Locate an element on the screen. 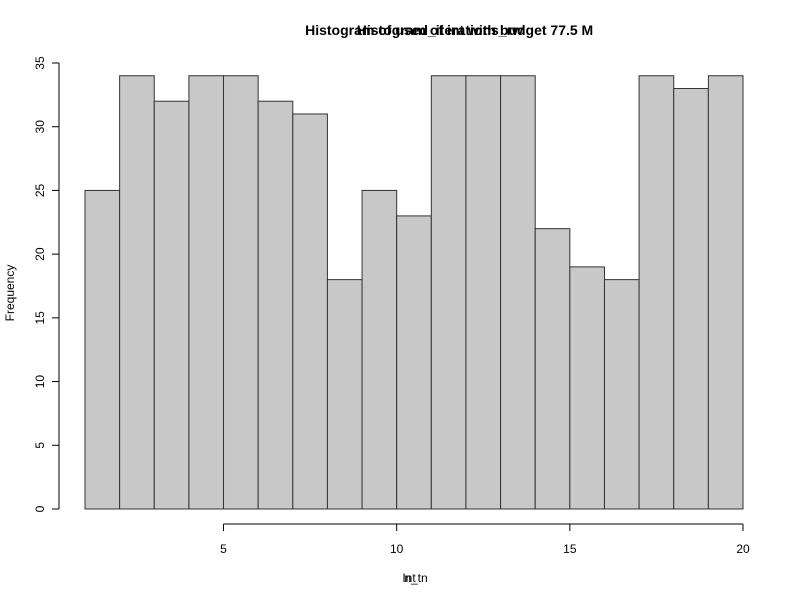  chart-title-overlay-b: Histogram of int with budget 77.5 M is located at coordinates (475, 30).